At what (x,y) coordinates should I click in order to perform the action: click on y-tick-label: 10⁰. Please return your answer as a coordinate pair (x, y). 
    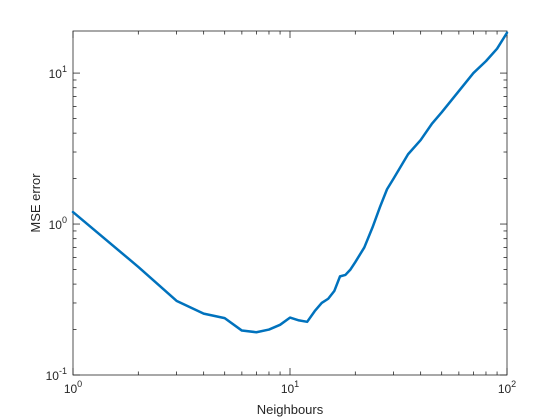
    Looking at the image, I should click on (58, 223).